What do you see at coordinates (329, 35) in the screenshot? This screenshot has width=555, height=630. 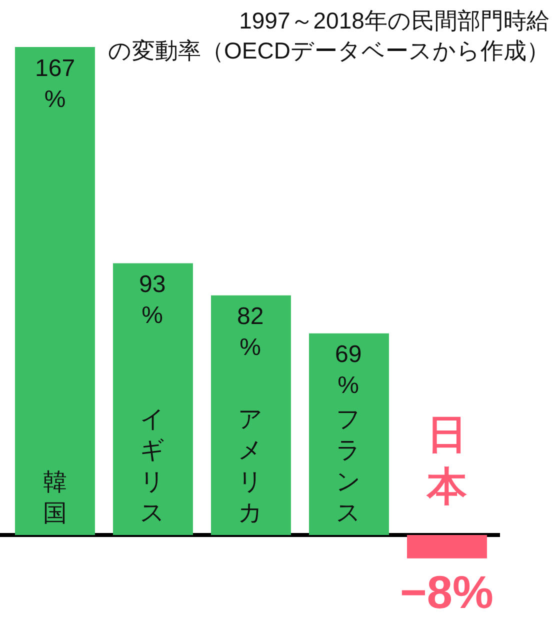 I see `chart-title: 1997～2018年の民間部門時給の変動率（OECDデータベースから作成）` at bounding box center [329, 35].